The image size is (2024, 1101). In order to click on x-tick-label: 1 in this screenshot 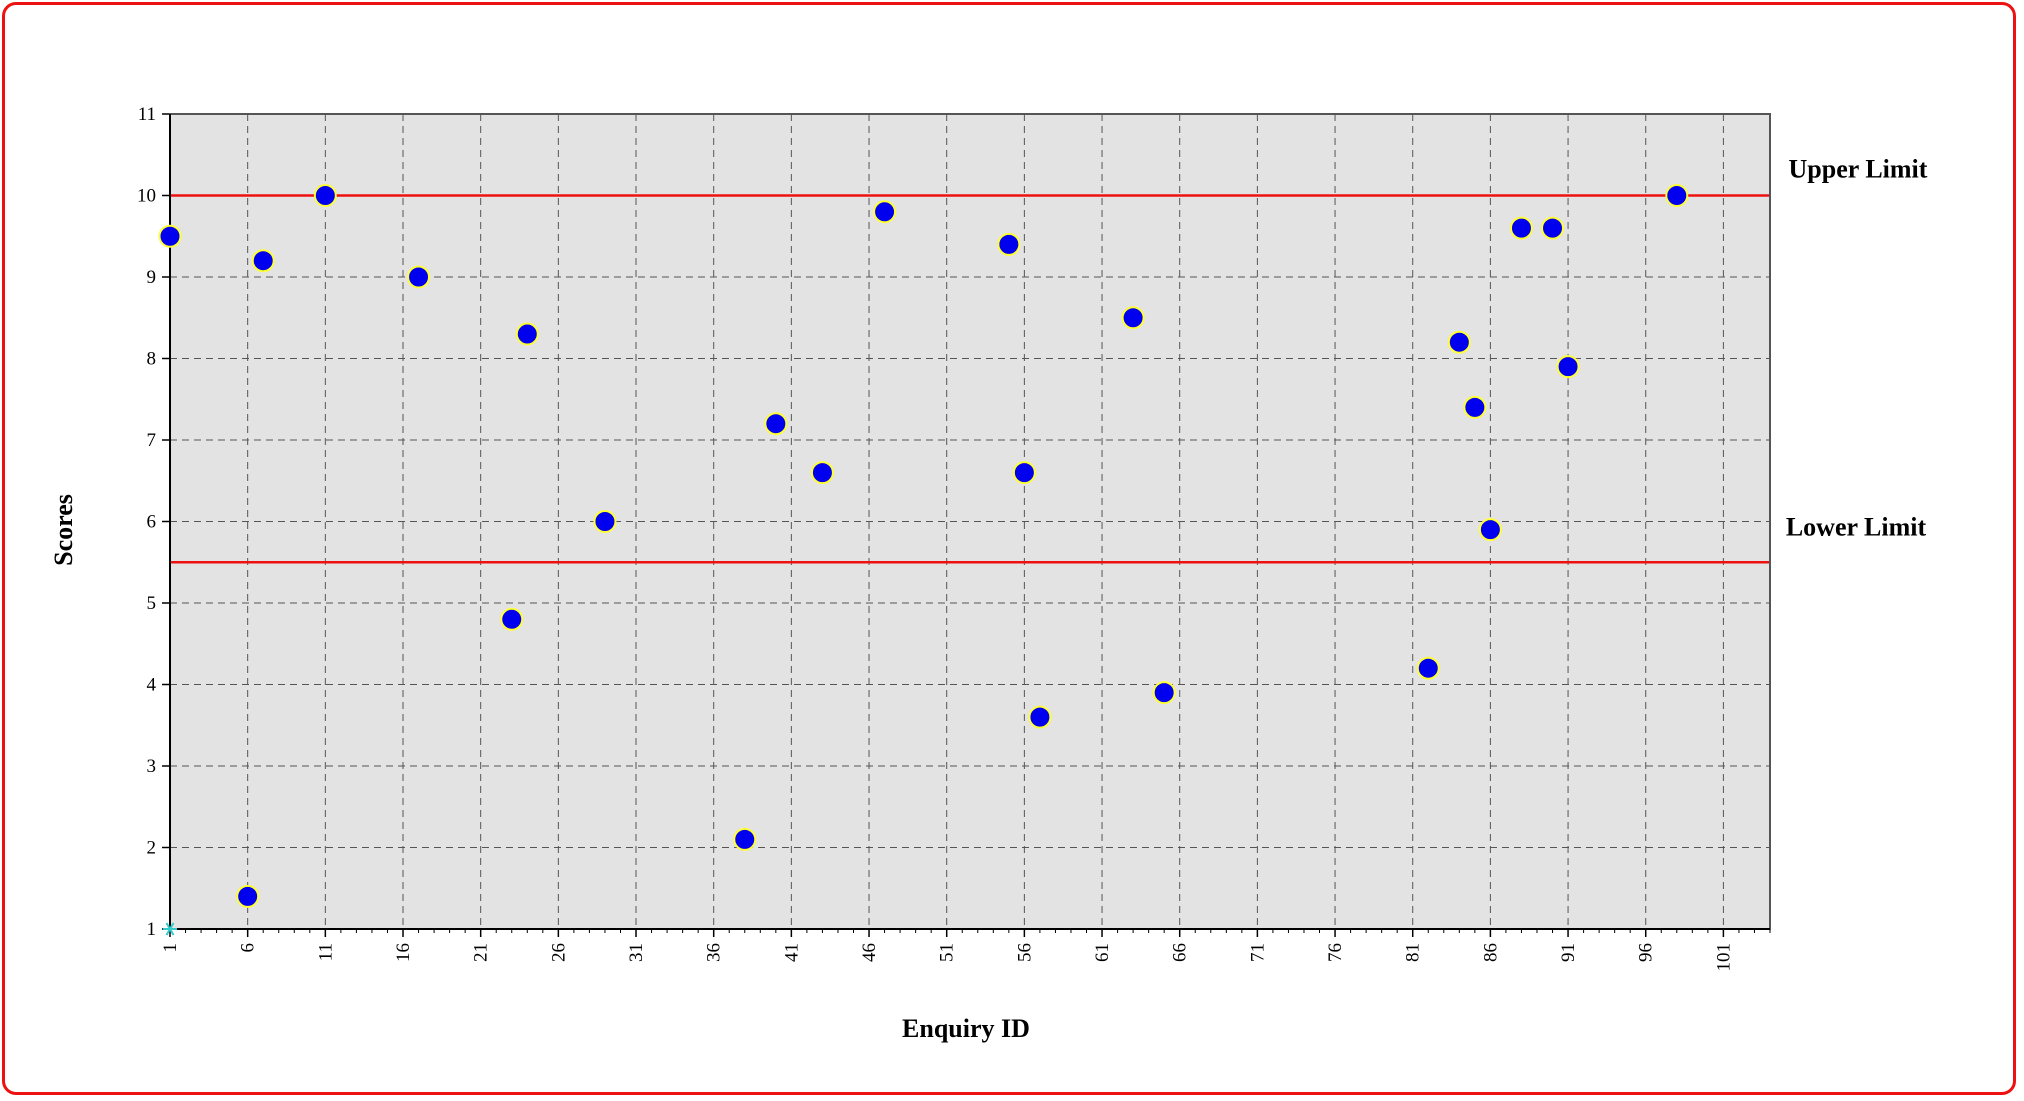, I will do `click(170, 948)`.